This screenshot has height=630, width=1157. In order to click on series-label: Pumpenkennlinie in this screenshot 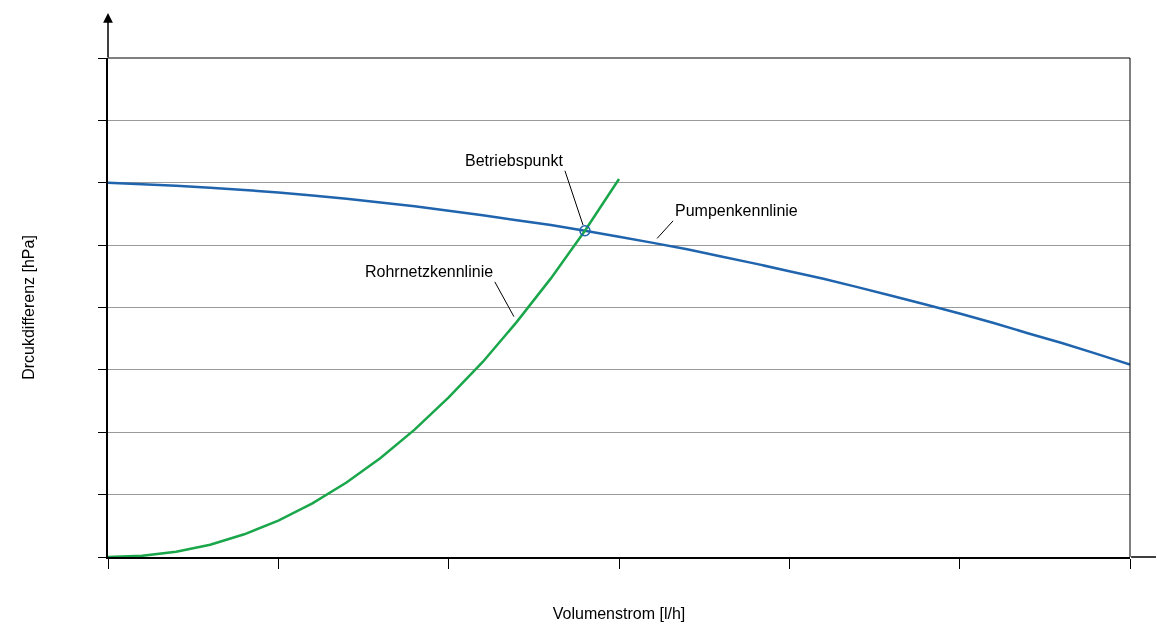, I will do `click(736, 210)`.